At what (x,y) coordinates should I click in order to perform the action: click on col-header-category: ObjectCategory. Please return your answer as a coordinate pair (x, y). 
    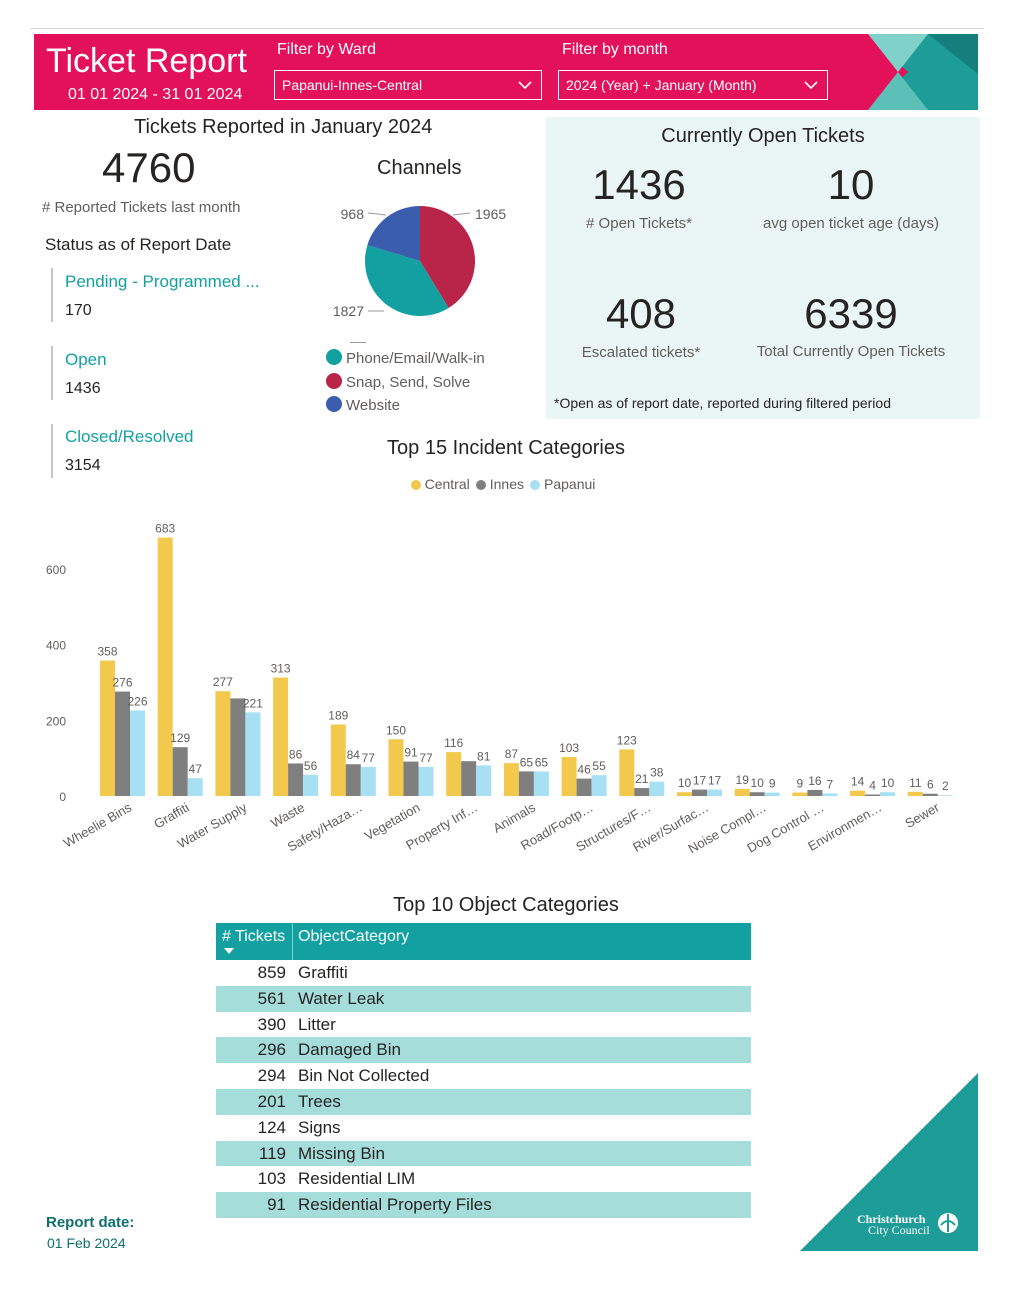
    Looking at the image, I should click on (354, 936).